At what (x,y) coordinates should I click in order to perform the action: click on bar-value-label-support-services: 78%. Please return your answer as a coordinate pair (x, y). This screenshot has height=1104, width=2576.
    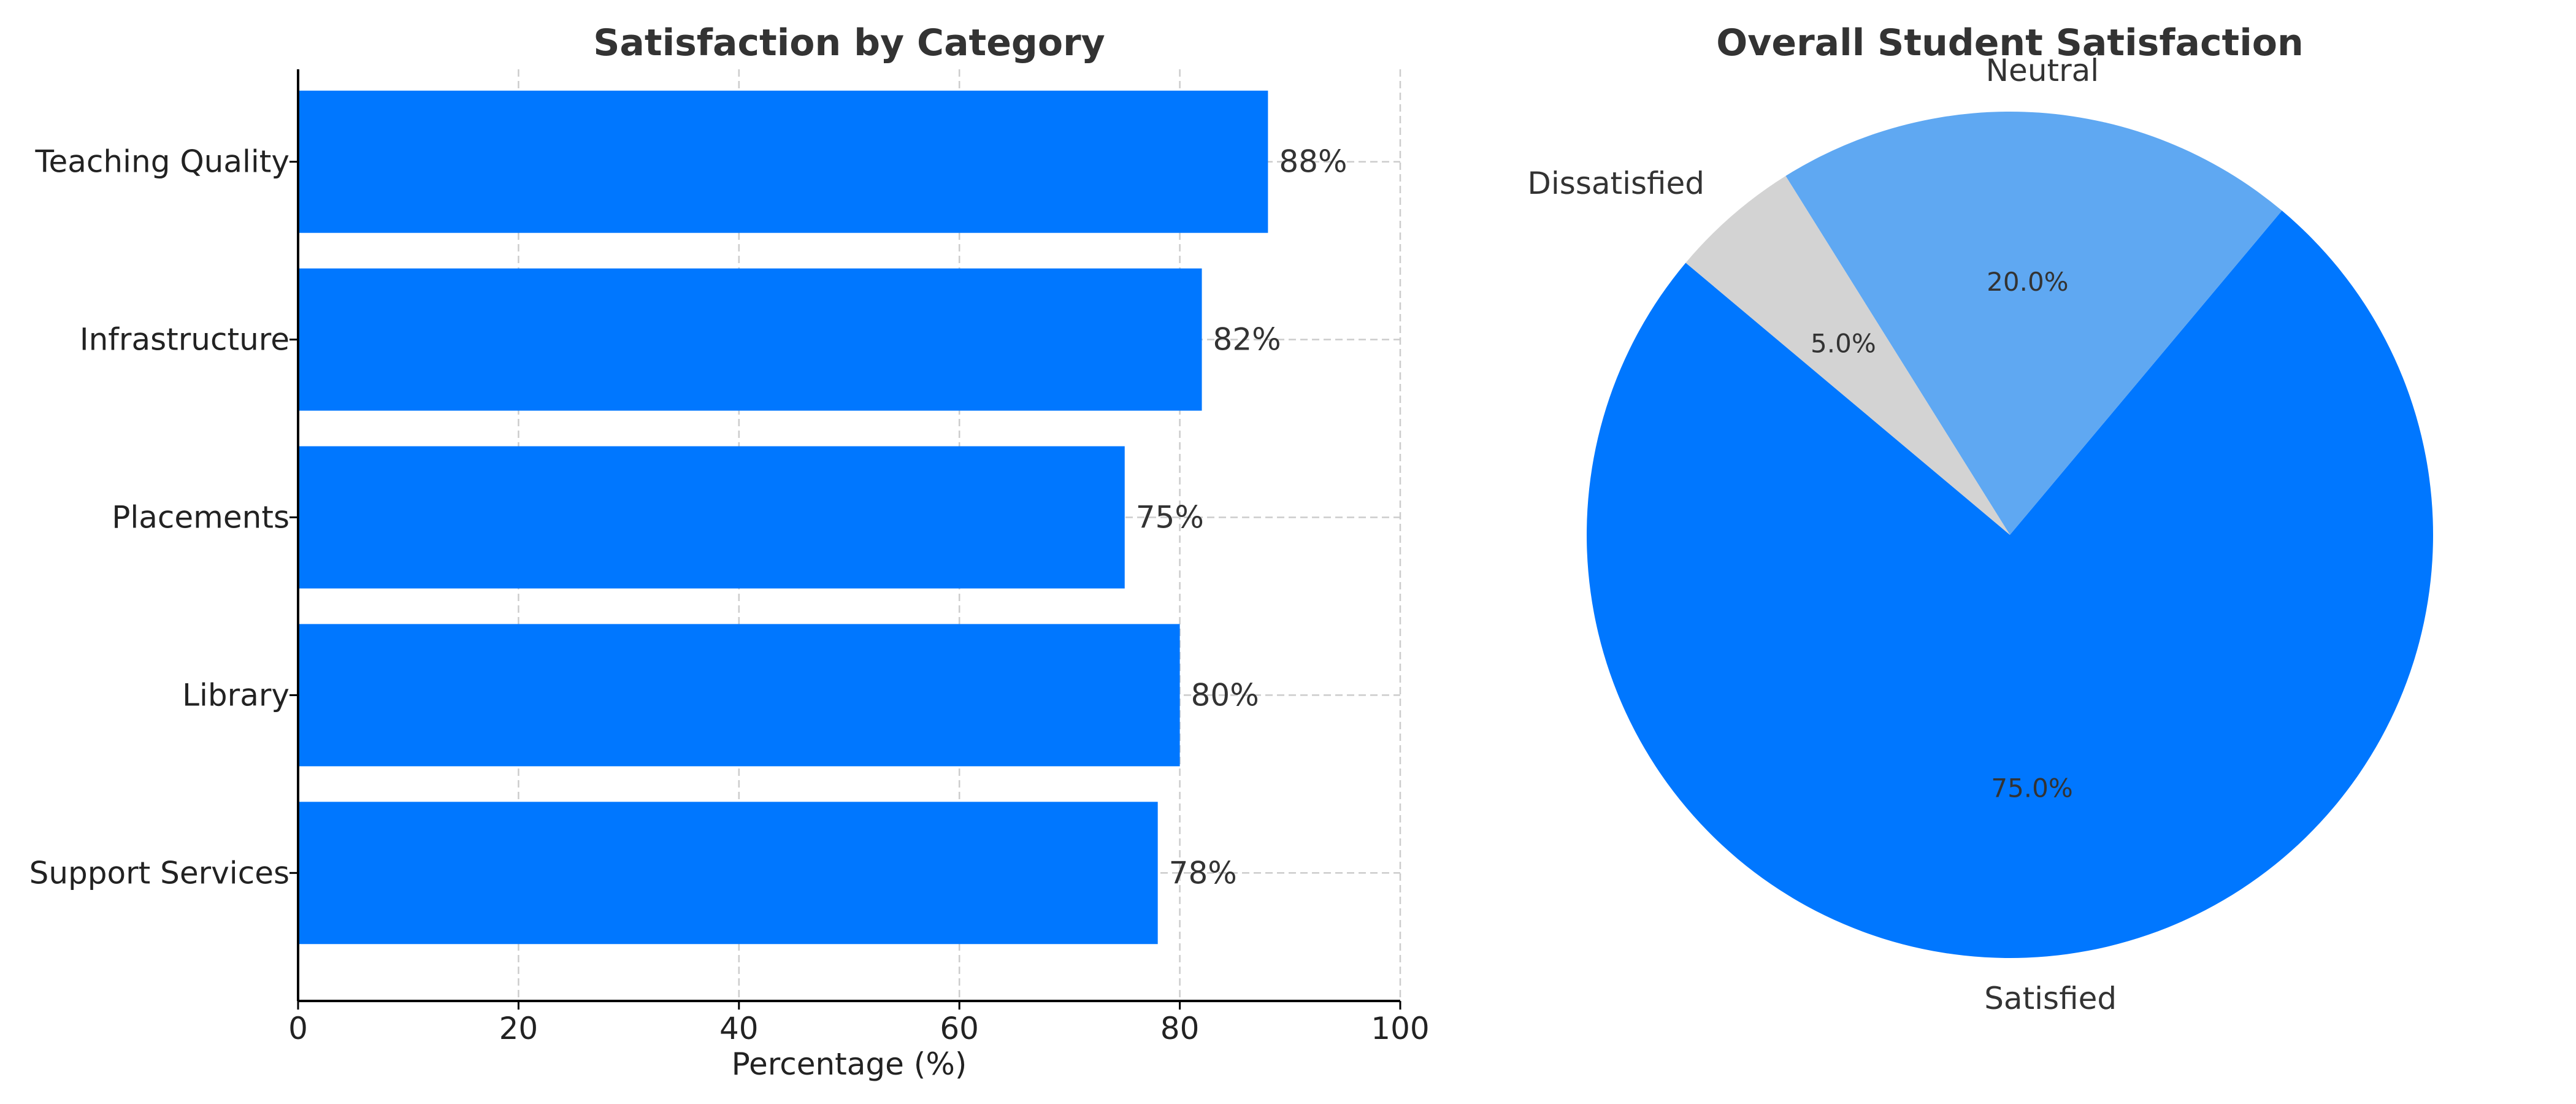
    Looking at the image, I should click on (1203, 873).